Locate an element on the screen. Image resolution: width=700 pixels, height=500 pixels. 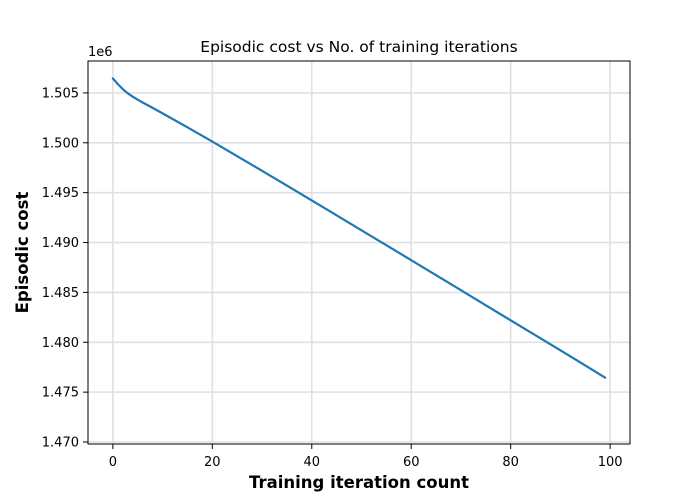
y-tick-label: 1.500 is located at coordinates (60, 143).